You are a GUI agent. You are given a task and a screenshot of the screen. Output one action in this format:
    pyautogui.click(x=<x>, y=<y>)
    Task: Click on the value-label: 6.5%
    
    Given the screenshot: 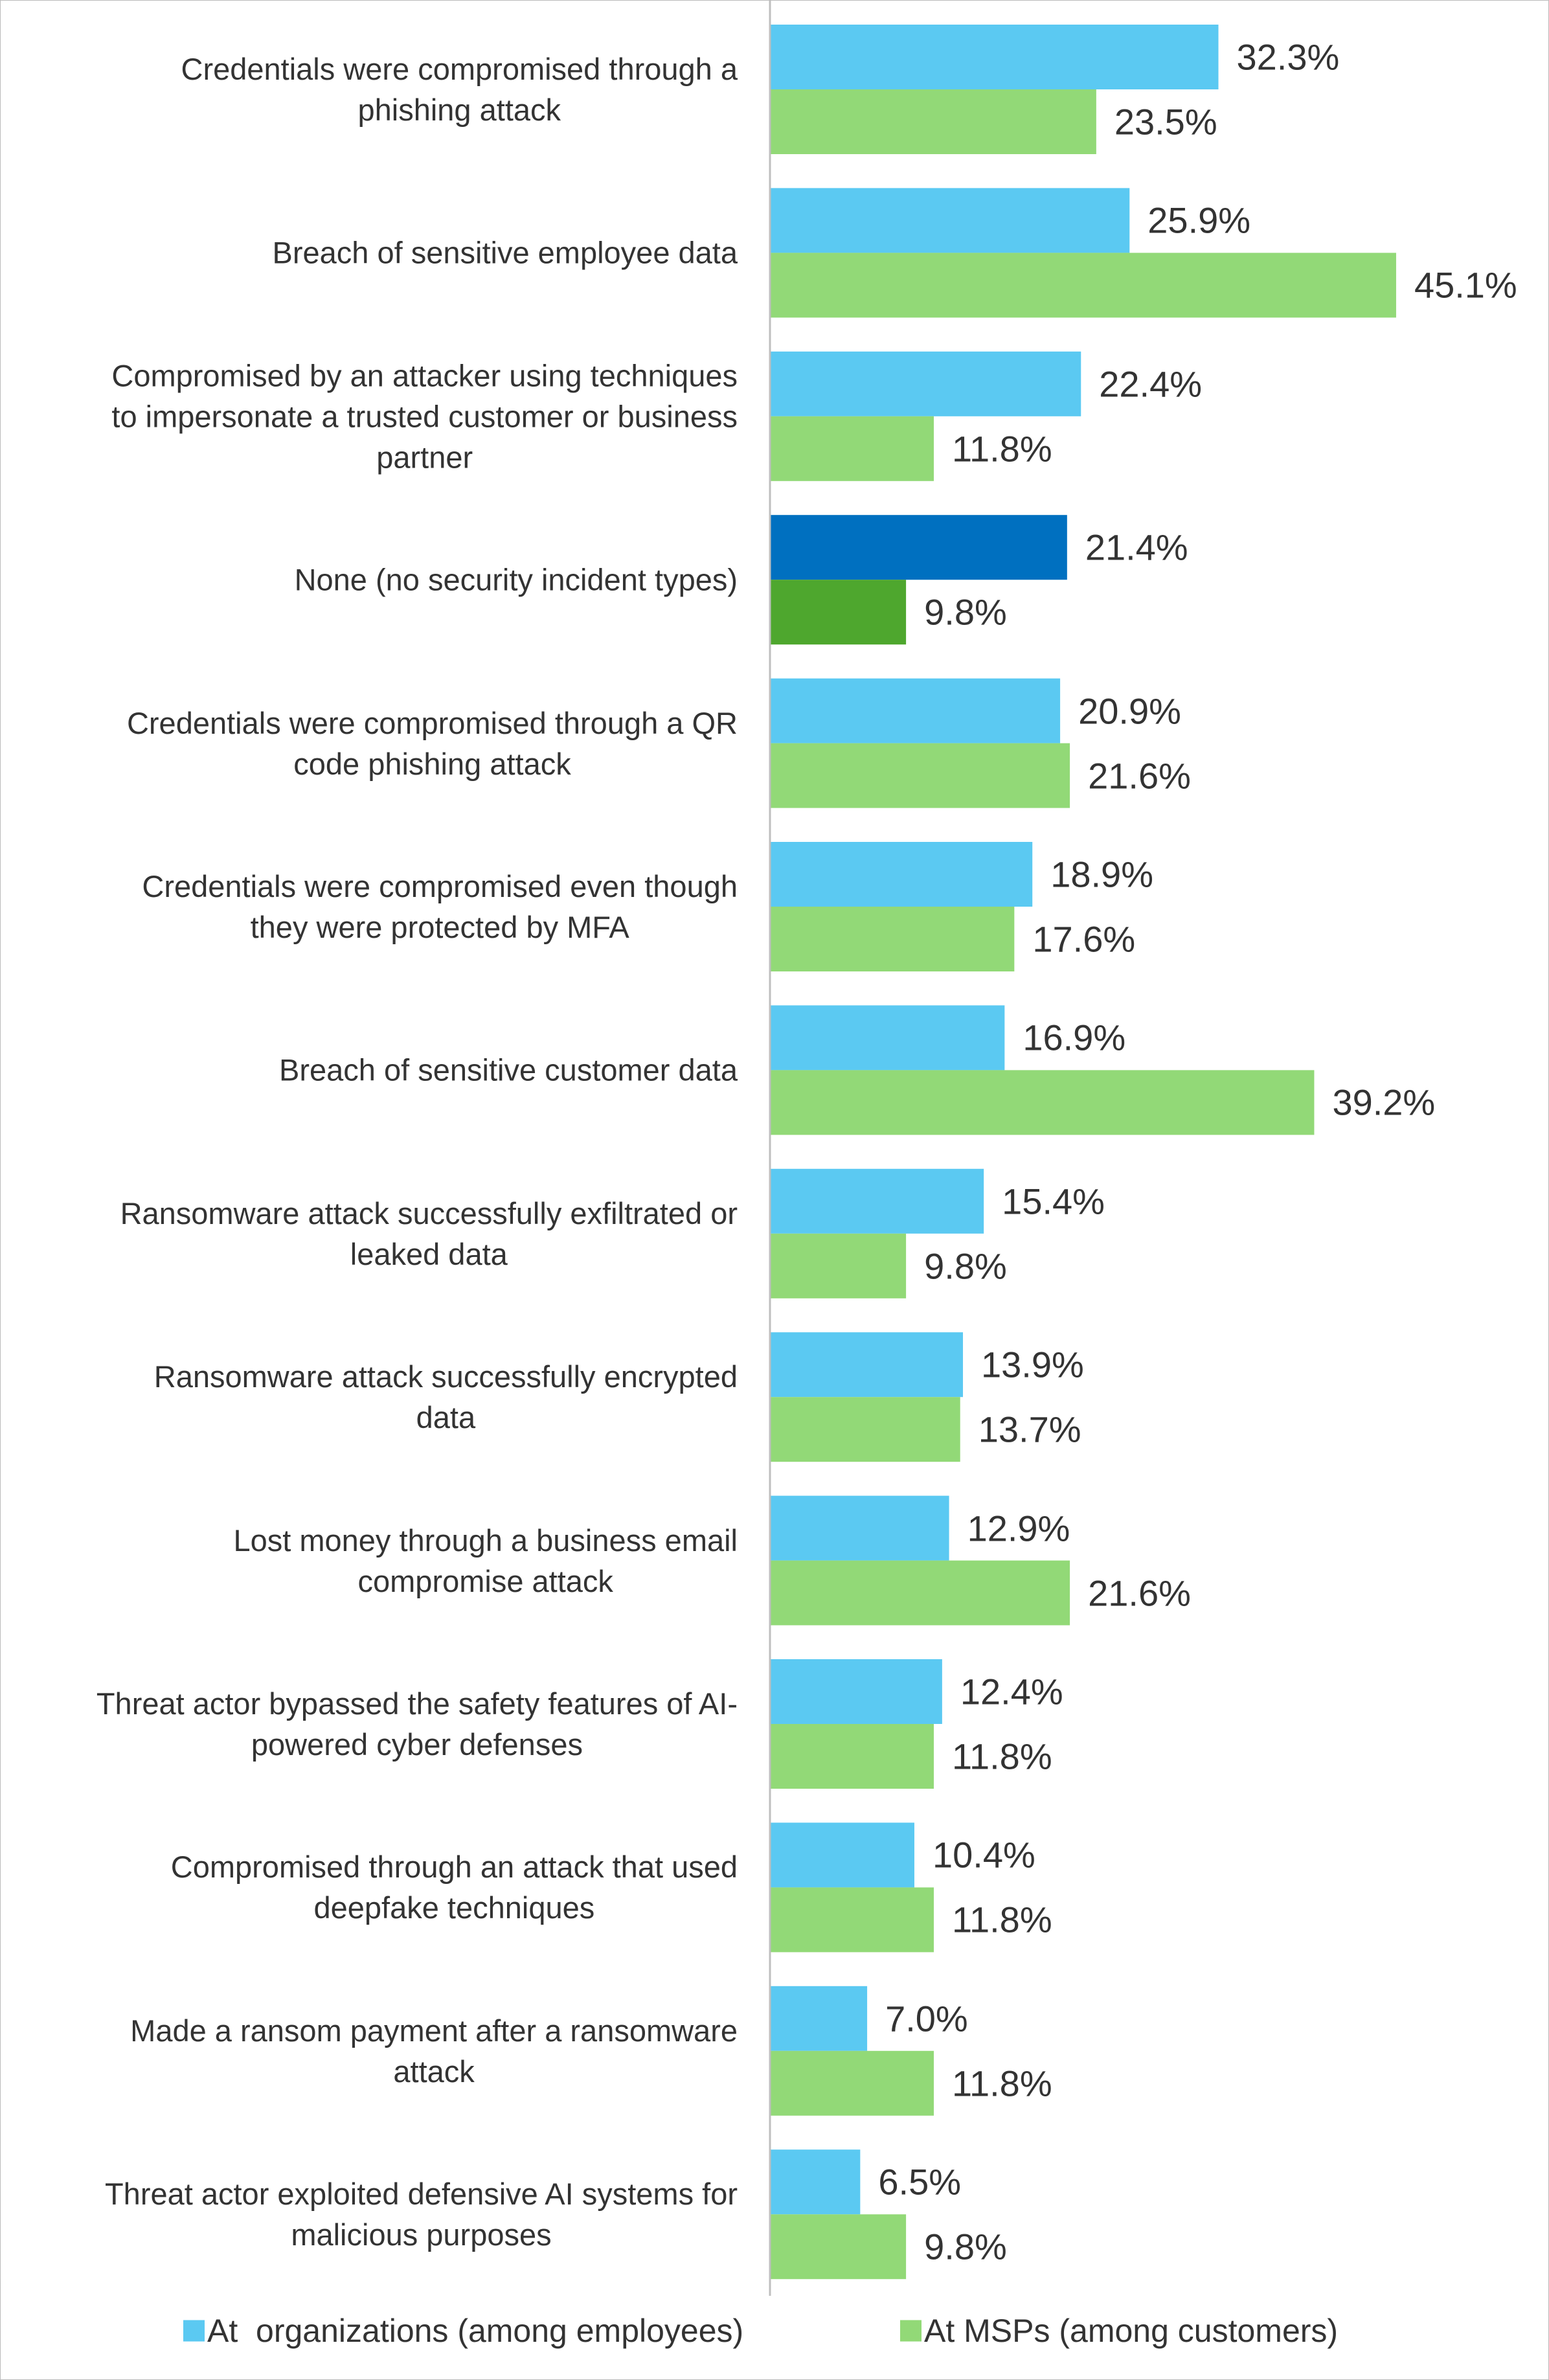 What is the action you would take?
    pyautogui.click(x=919, y=2182)
    